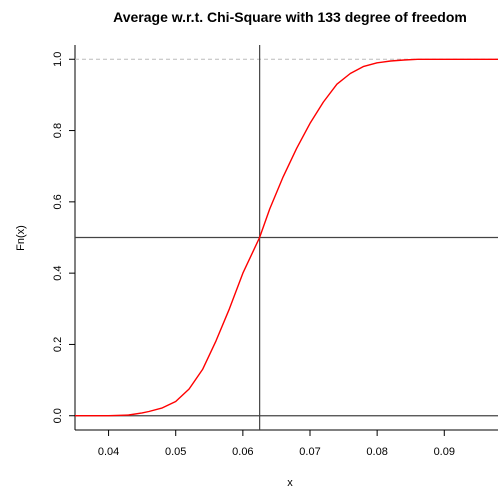 The width and height of the screenshot is (498, 490). Describe the element at coordinates (376, 452) in the screenshot. I see `x-tick-label: 0.08` at that location.